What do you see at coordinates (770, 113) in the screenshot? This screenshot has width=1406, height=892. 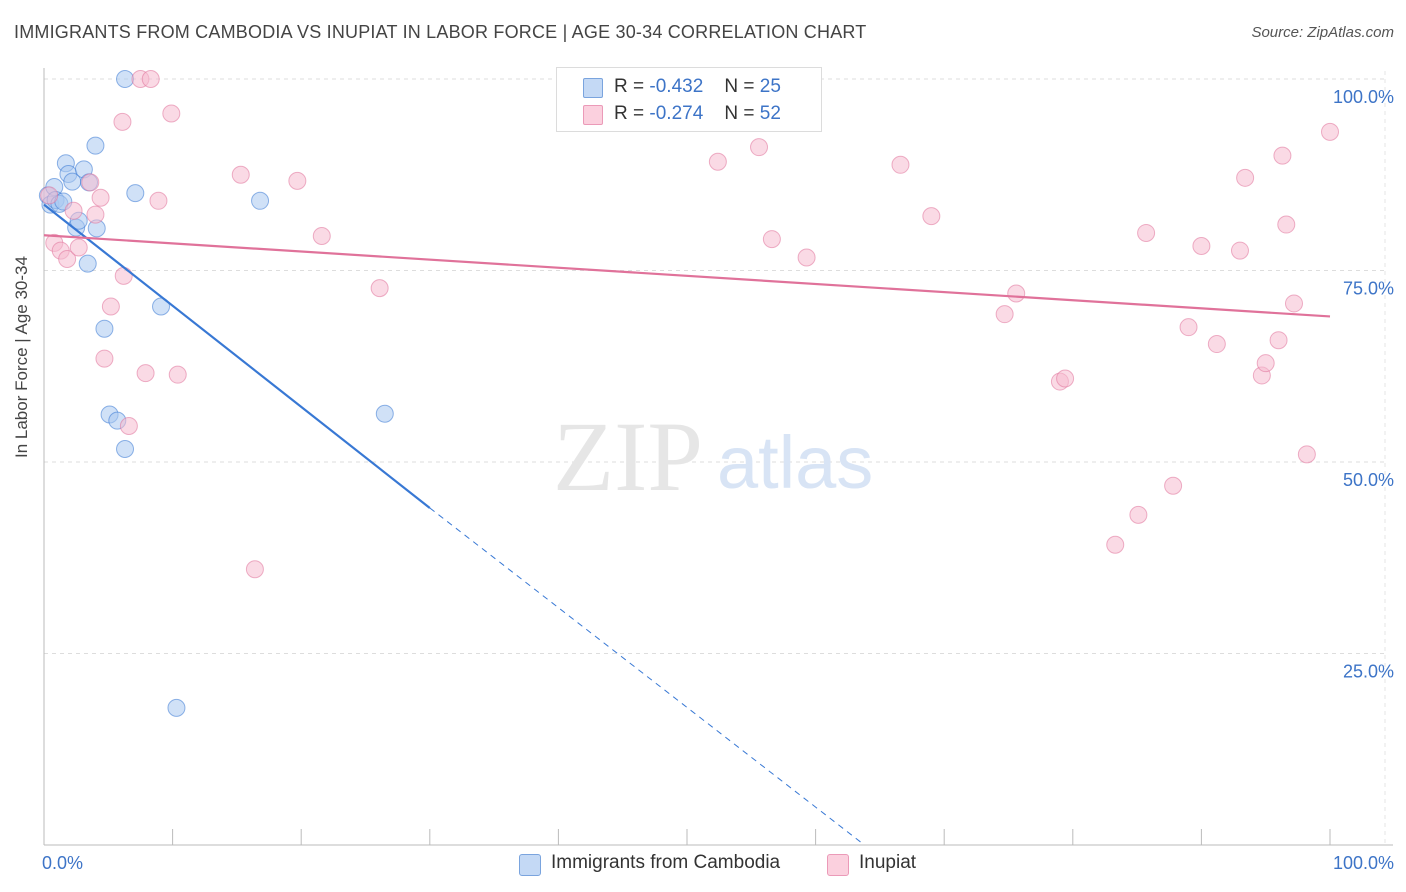 I see `legend-n-value-inupiat: 52` at bounding box center [770, 113].